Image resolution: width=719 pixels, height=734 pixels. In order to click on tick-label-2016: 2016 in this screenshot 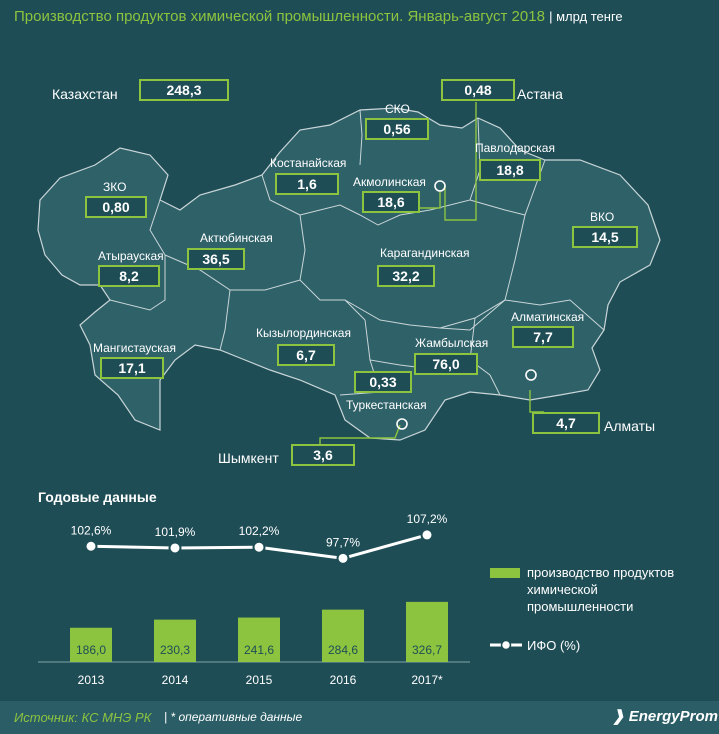, I will do `click(343, 680)`.